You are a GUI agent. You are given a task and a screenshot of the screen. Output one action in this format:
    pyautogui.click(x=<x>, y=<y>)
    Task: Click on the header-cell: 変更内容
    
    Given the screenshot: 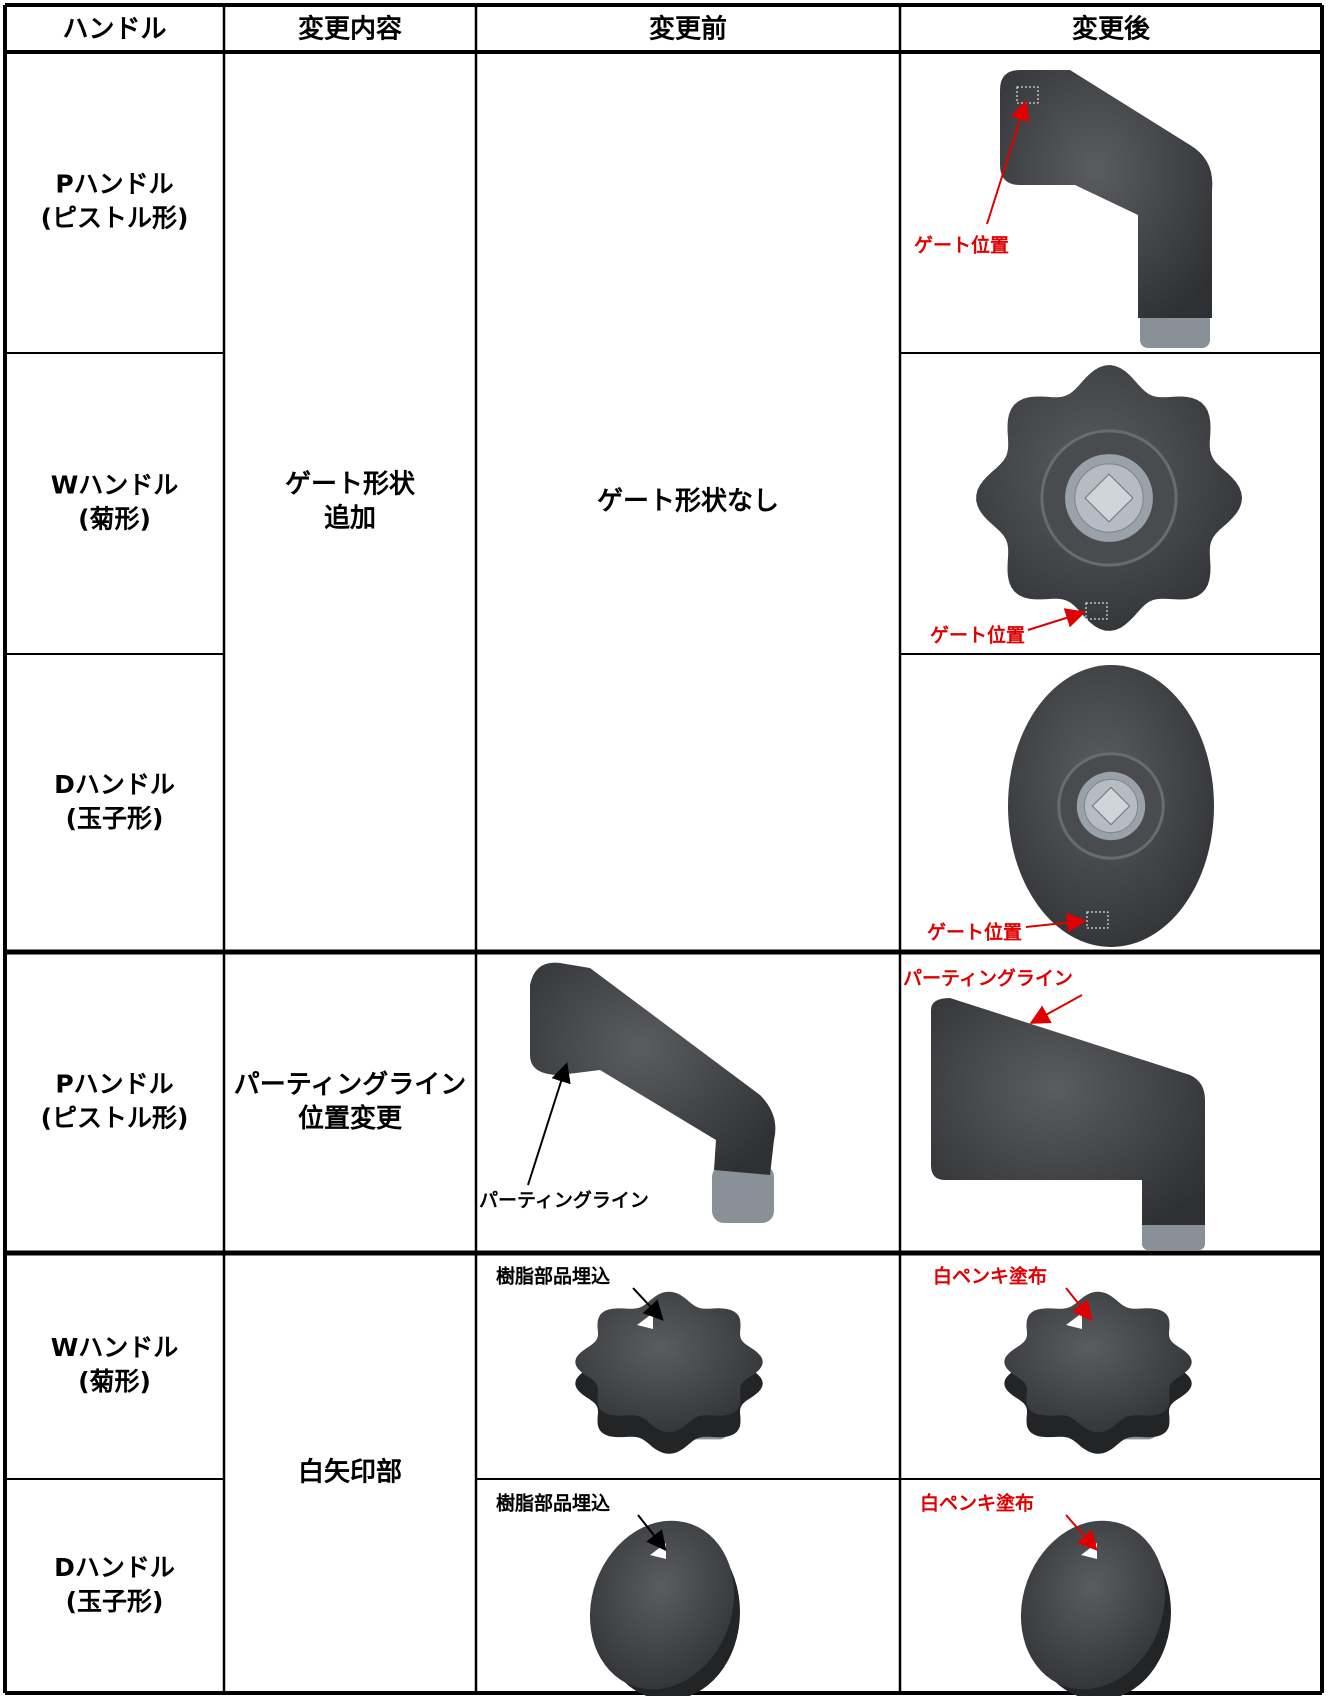 What is the action you would take?
    pyautogui.click(x=350, y=29)
    